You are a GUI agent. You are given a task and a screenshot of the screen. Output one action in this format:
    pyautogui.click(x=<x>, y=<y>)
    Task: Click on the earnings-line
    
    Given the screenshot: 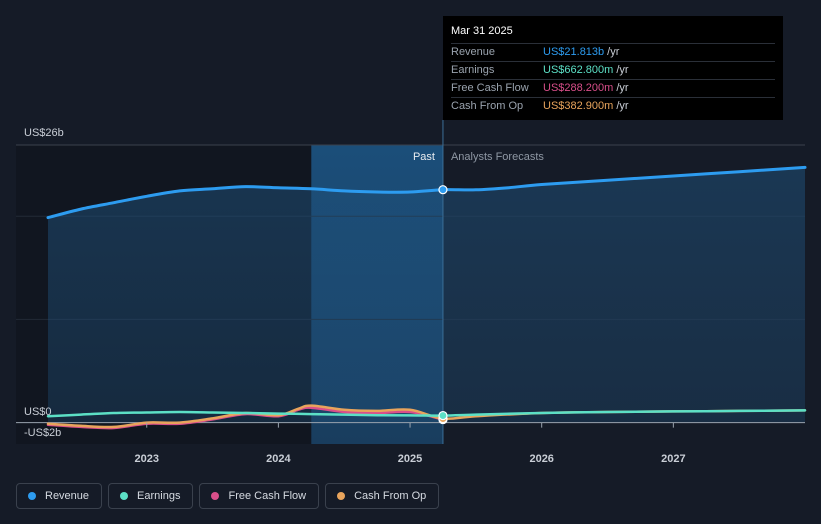 What is the action you would take?
    pyautogui.click(x=426, y=413)
    